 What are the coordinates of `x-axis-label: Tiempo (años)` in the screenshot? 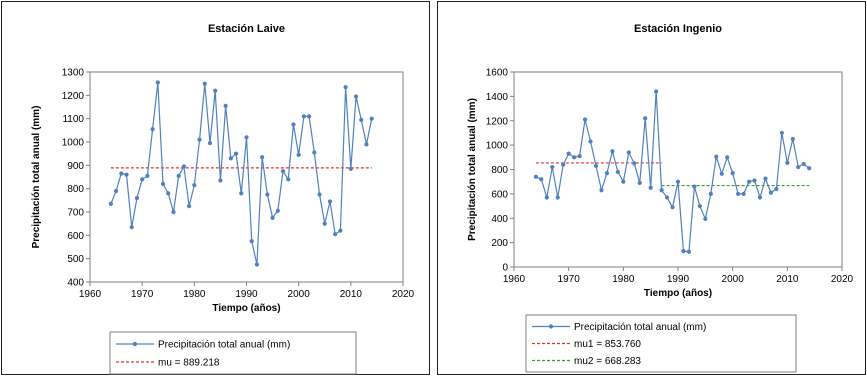 It's located at (678, 293).